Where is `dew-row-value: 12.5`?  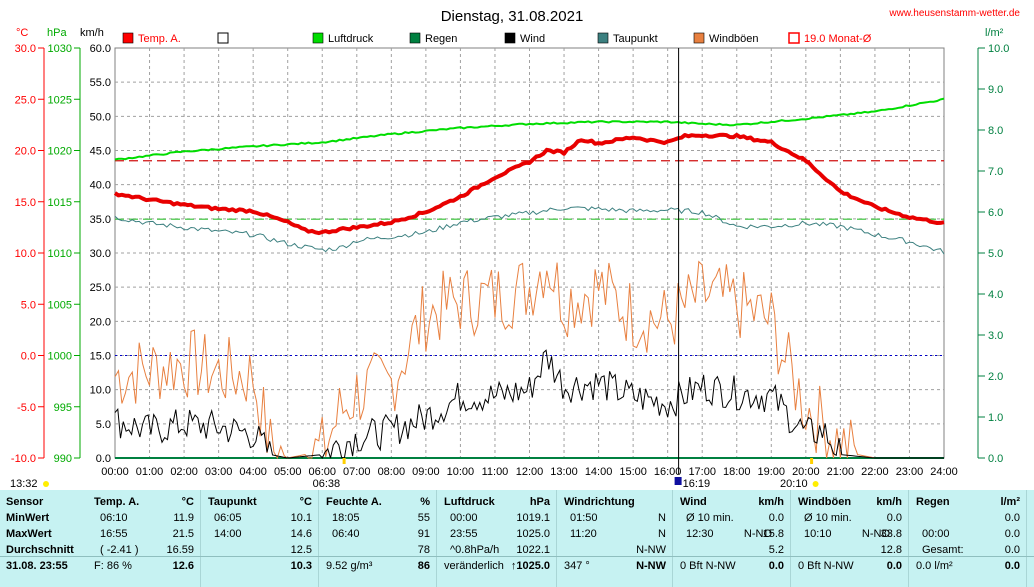
dew-row-value: 12.5 is located at coordinates (301, 550).